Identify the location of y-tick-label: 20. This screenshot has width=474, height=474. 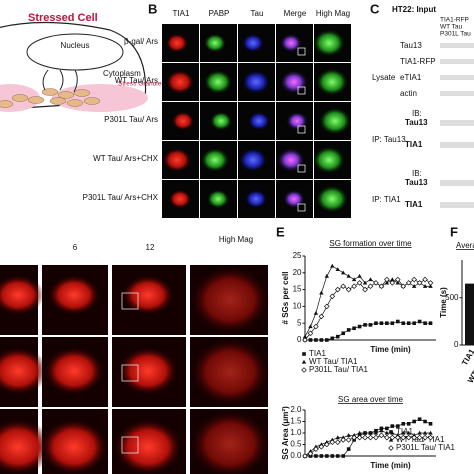
(297, 272).